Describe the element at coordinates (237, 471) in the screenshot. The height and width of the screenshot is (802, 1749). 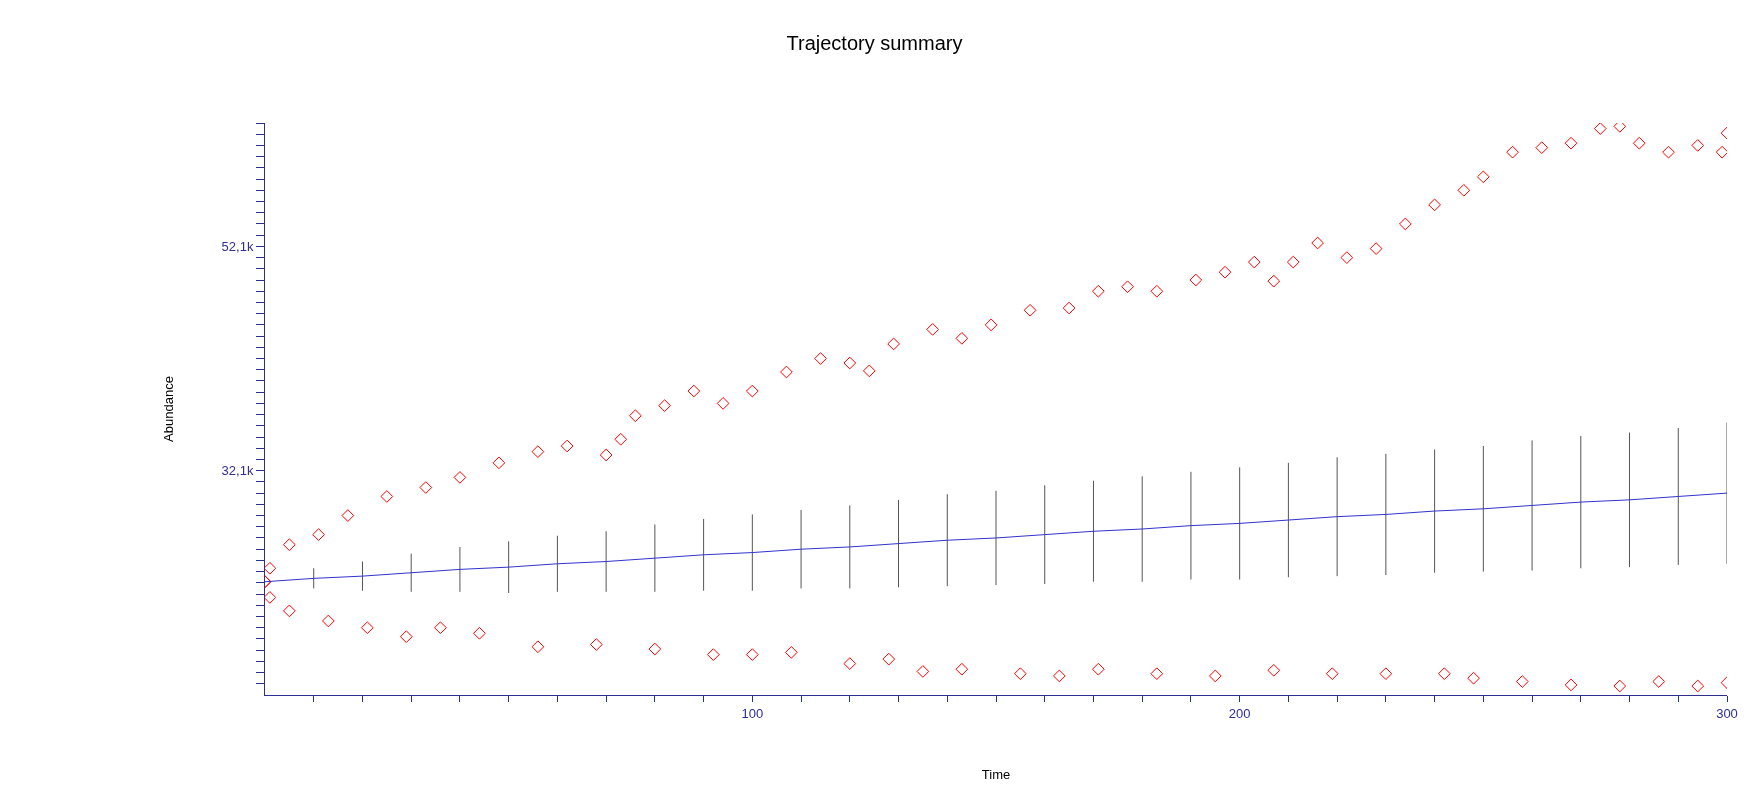
I see `y-tick-label: 32,1k` at that location.